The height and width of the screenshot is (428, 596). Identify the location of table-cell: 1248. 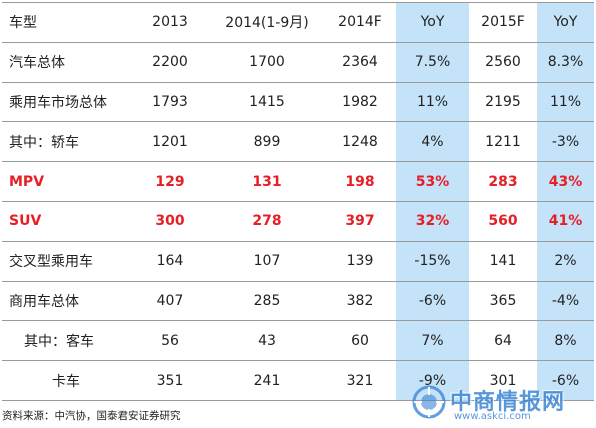
(360, 142).